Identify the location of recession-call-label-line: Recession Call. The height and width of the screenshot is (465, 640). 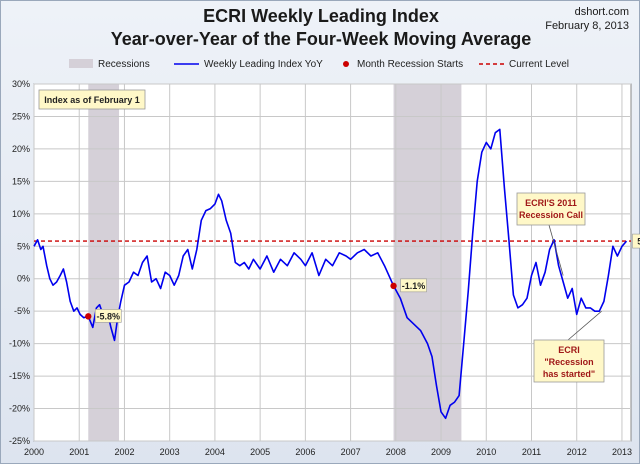
(551, 215).